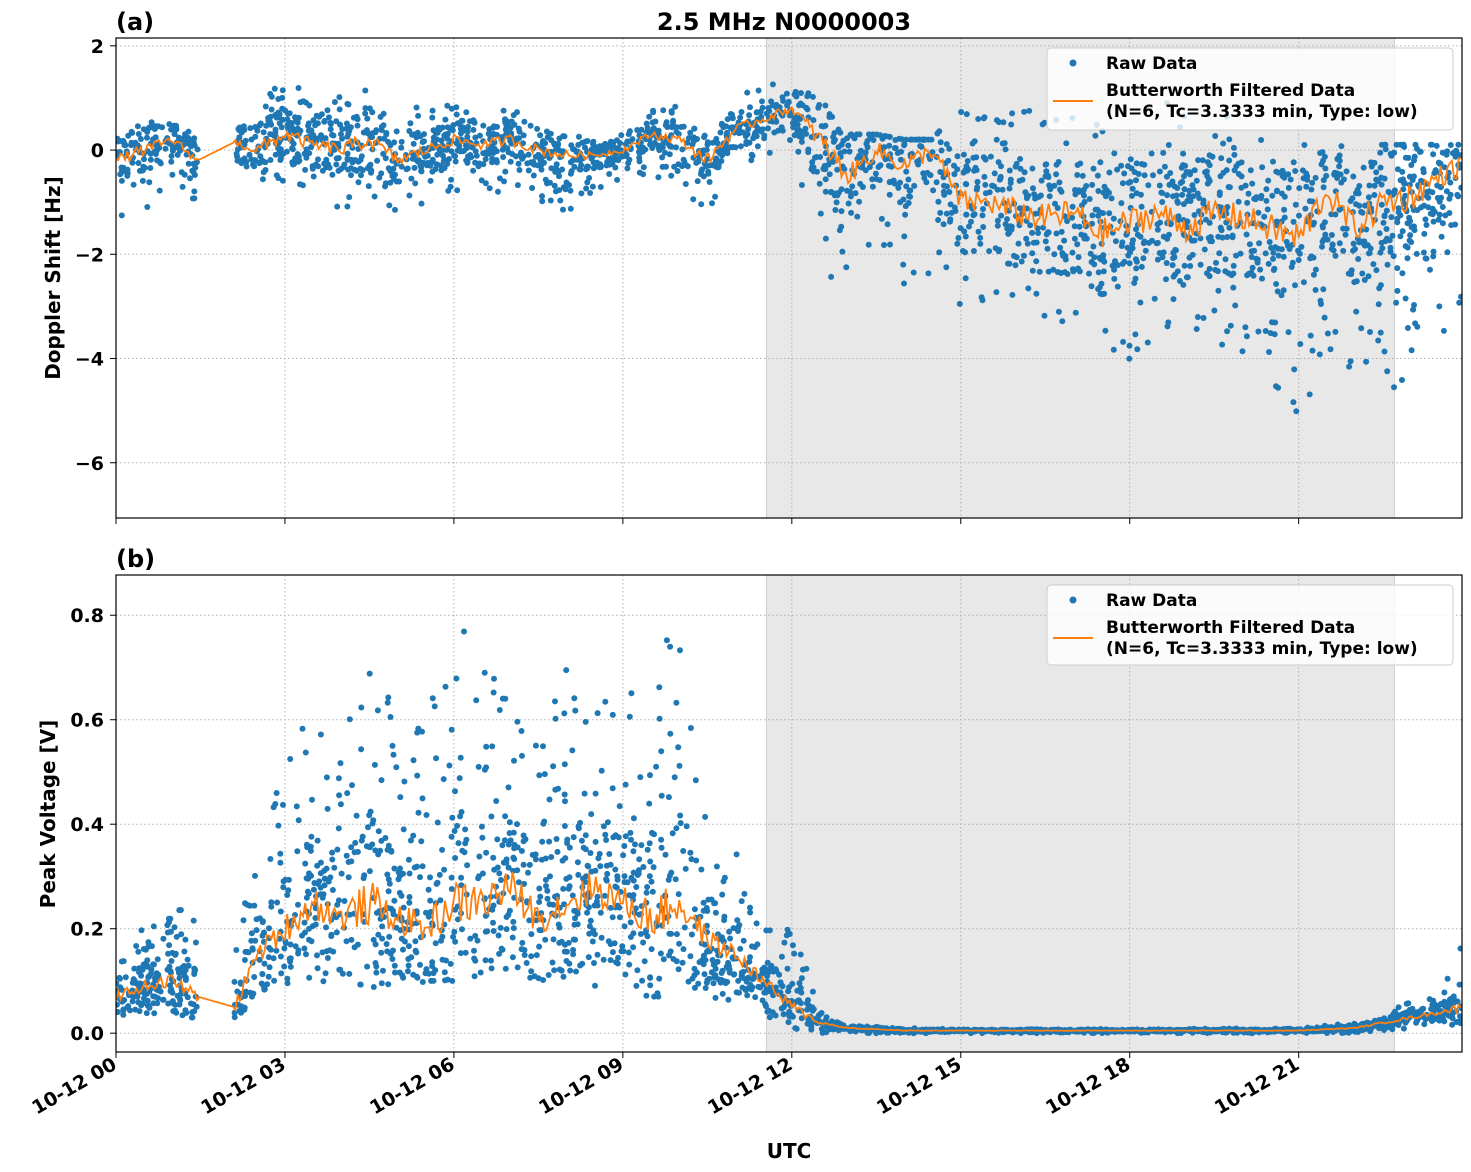 The width and height of the screenshot is (1471, 1172). What do you see at coordinates (89, 255) in the screenshot?
I see `y-tick-label: −2` at bounding box center [89, 255].